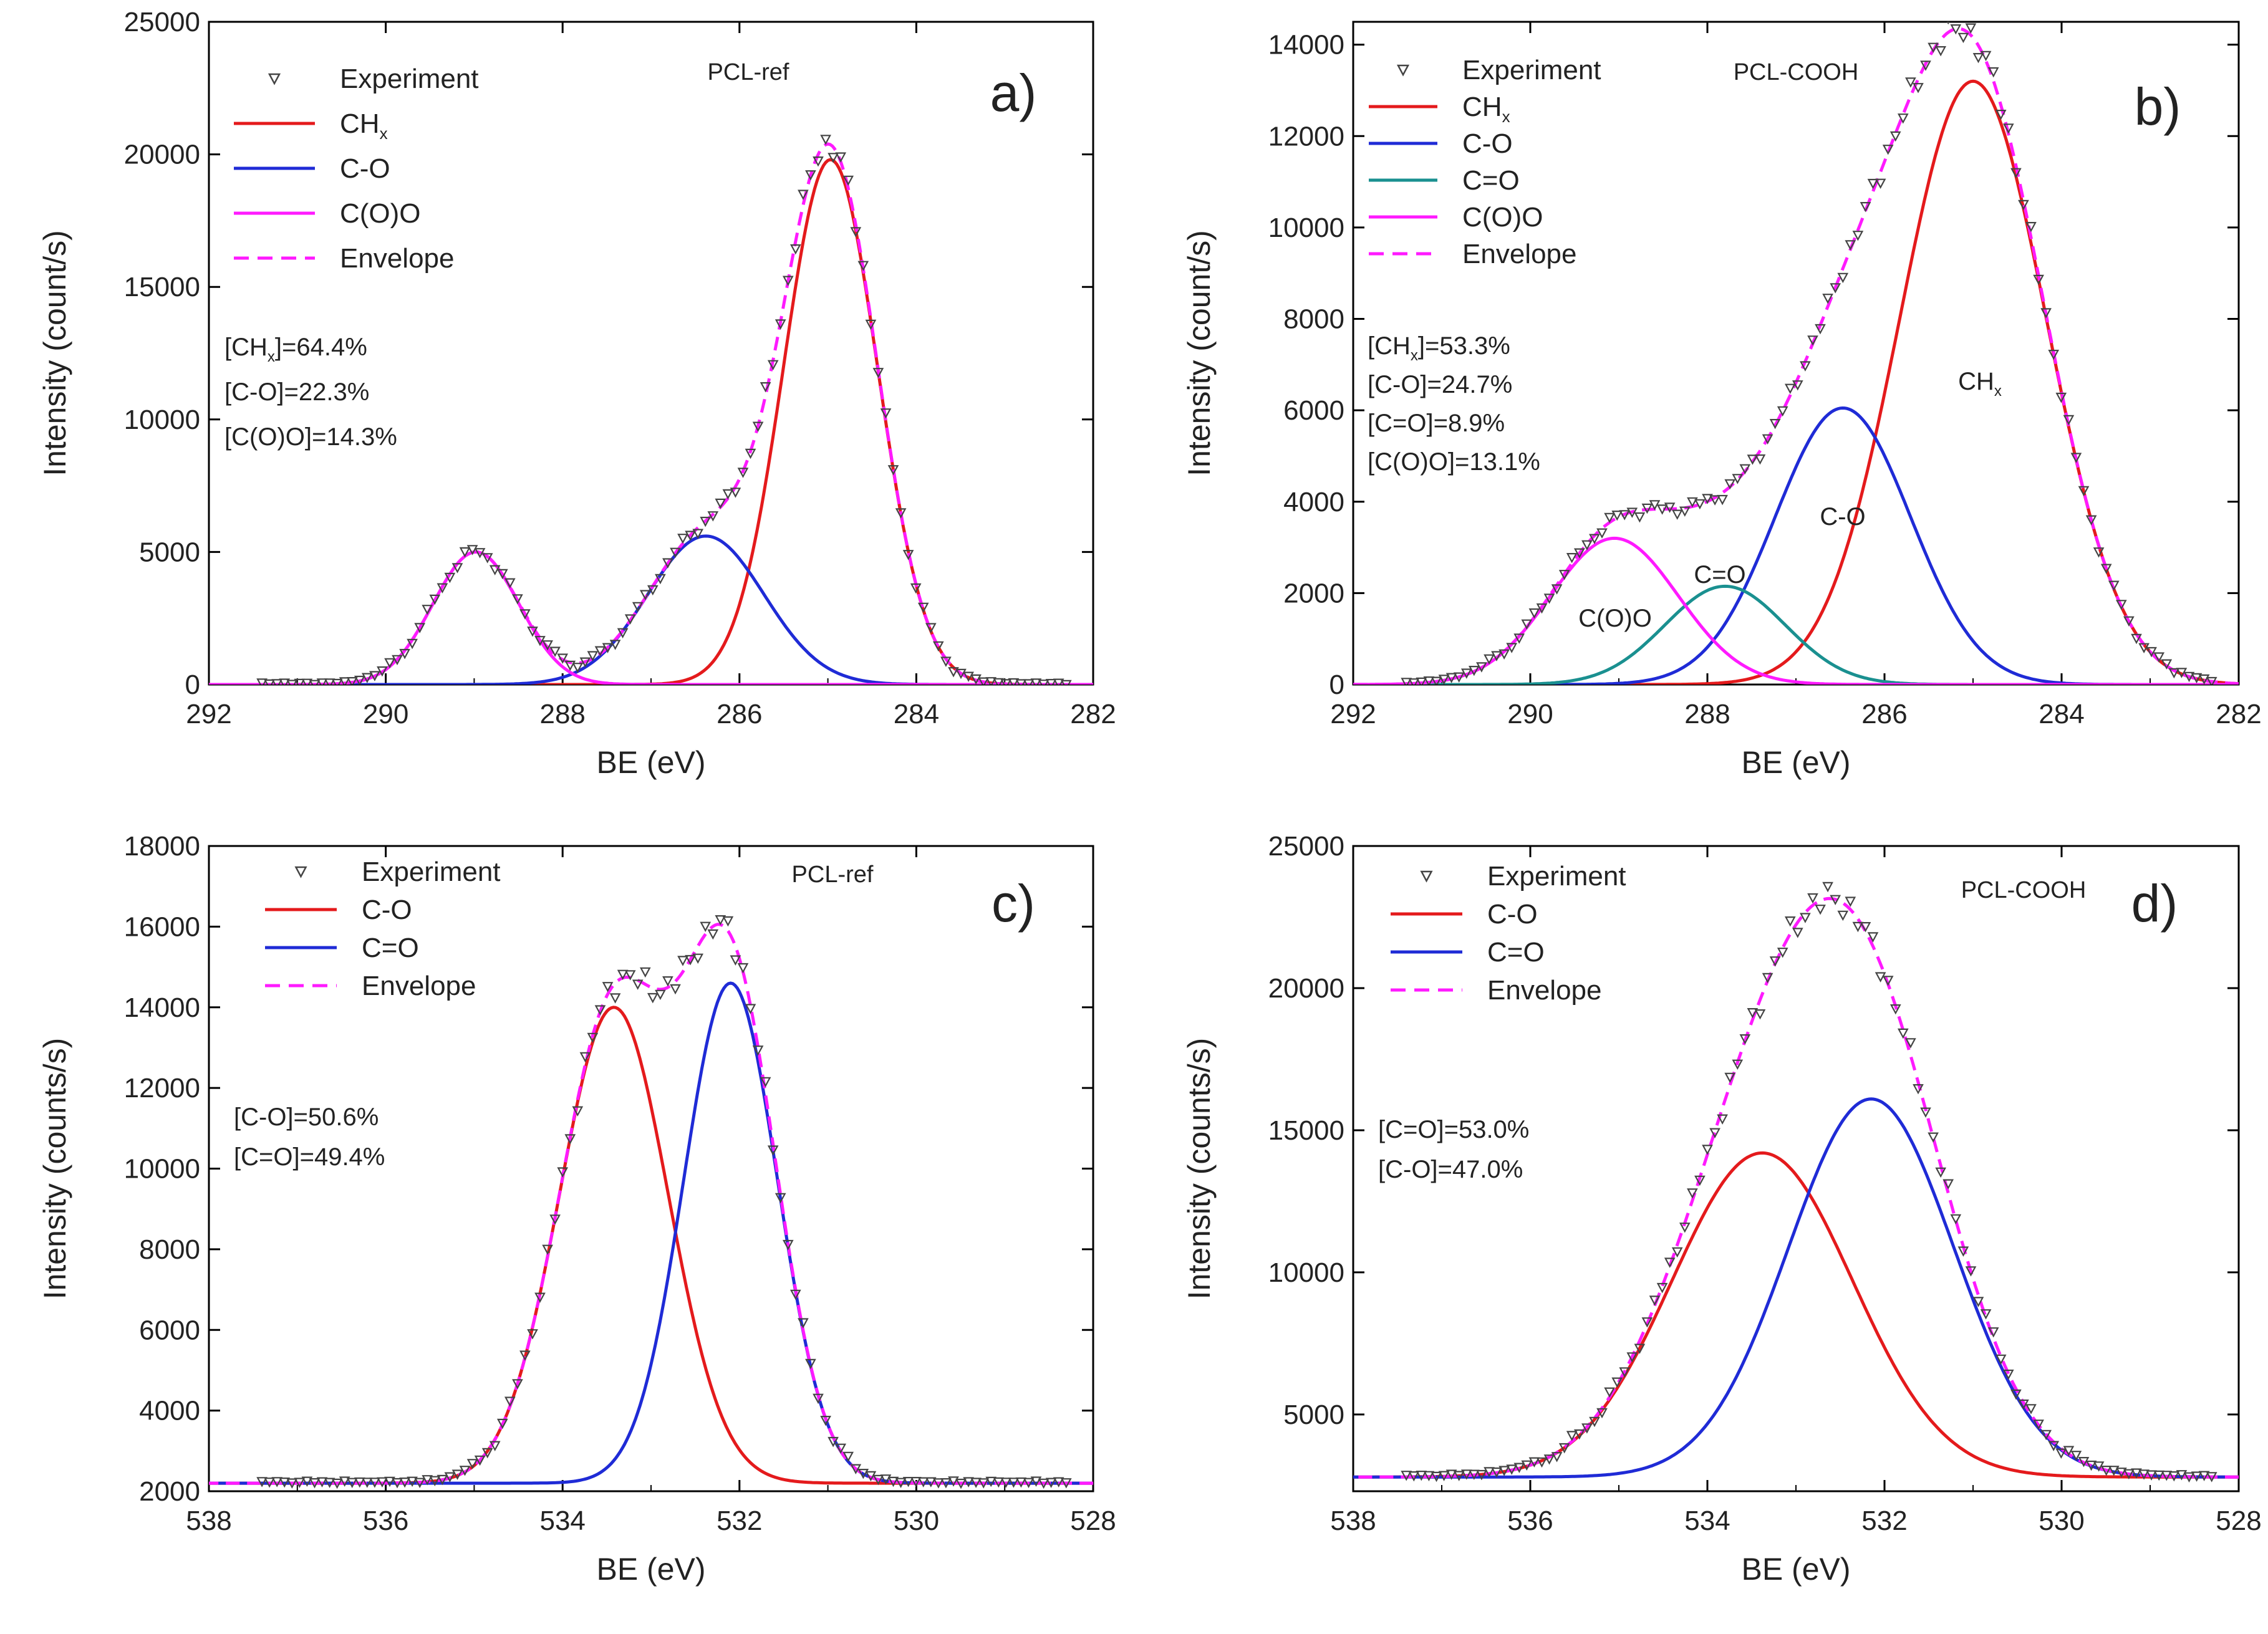 The height and width of the screenshot is (1634, 2268). Describe the element at coordinates (1884, 1521) in the screenshot. I see `x-tick-label: 532` at that location.